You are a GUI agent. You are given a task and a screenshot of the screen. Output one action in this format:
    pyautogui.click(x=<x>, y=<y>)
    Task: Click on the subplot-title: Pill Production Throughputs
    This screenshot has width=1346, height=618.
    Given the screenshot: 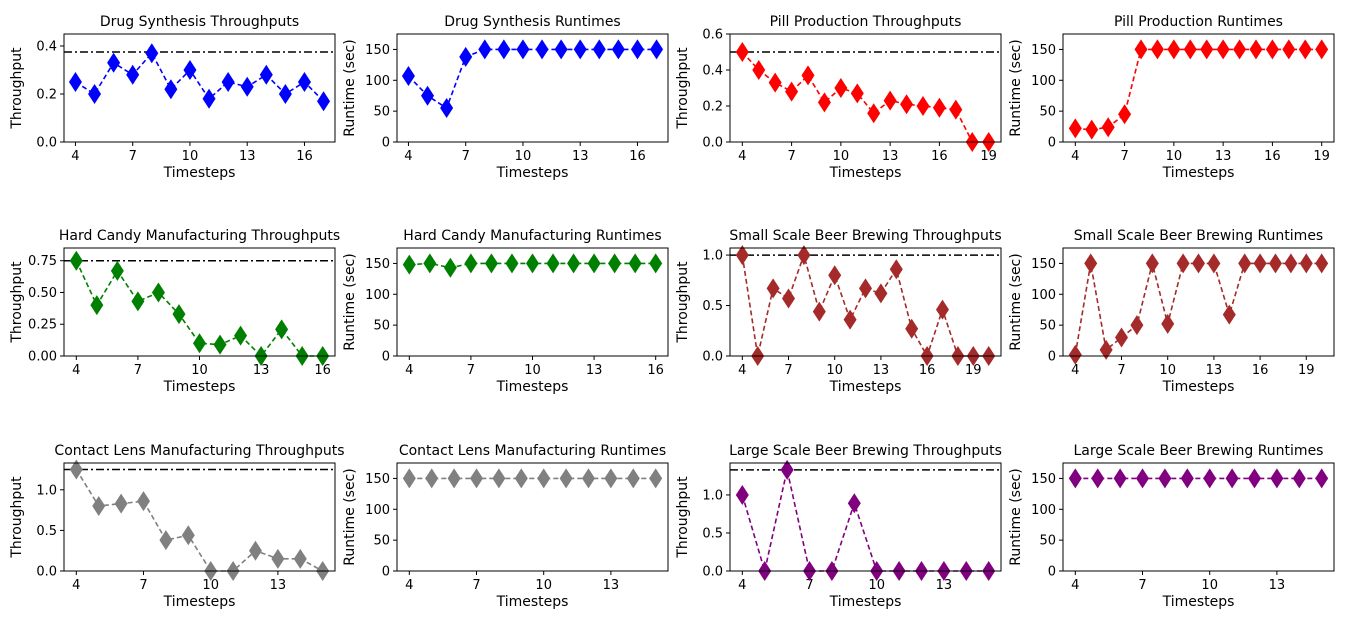 What is the action you would take?
    pyautogui.click(x=866, y=22)
    